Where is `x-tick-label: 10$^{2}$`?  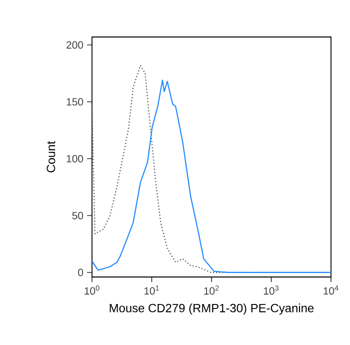 x-tick-label: 10$^{2}$ is located at coordinates (211, 290).